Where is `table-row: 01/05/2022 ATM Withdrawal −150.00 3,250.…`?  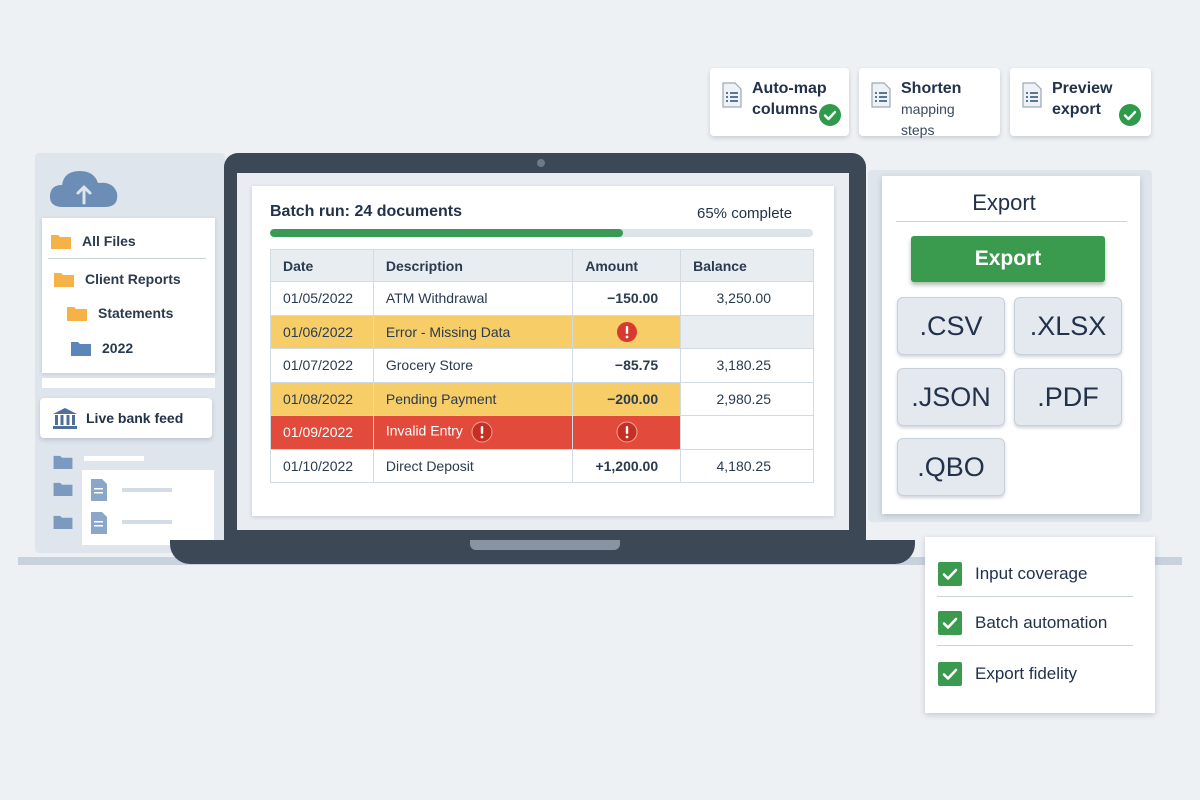 table-row: 01/05/2022 ATM Withdrawal −150.00 3,250.… is located at coordinates (542, 298).